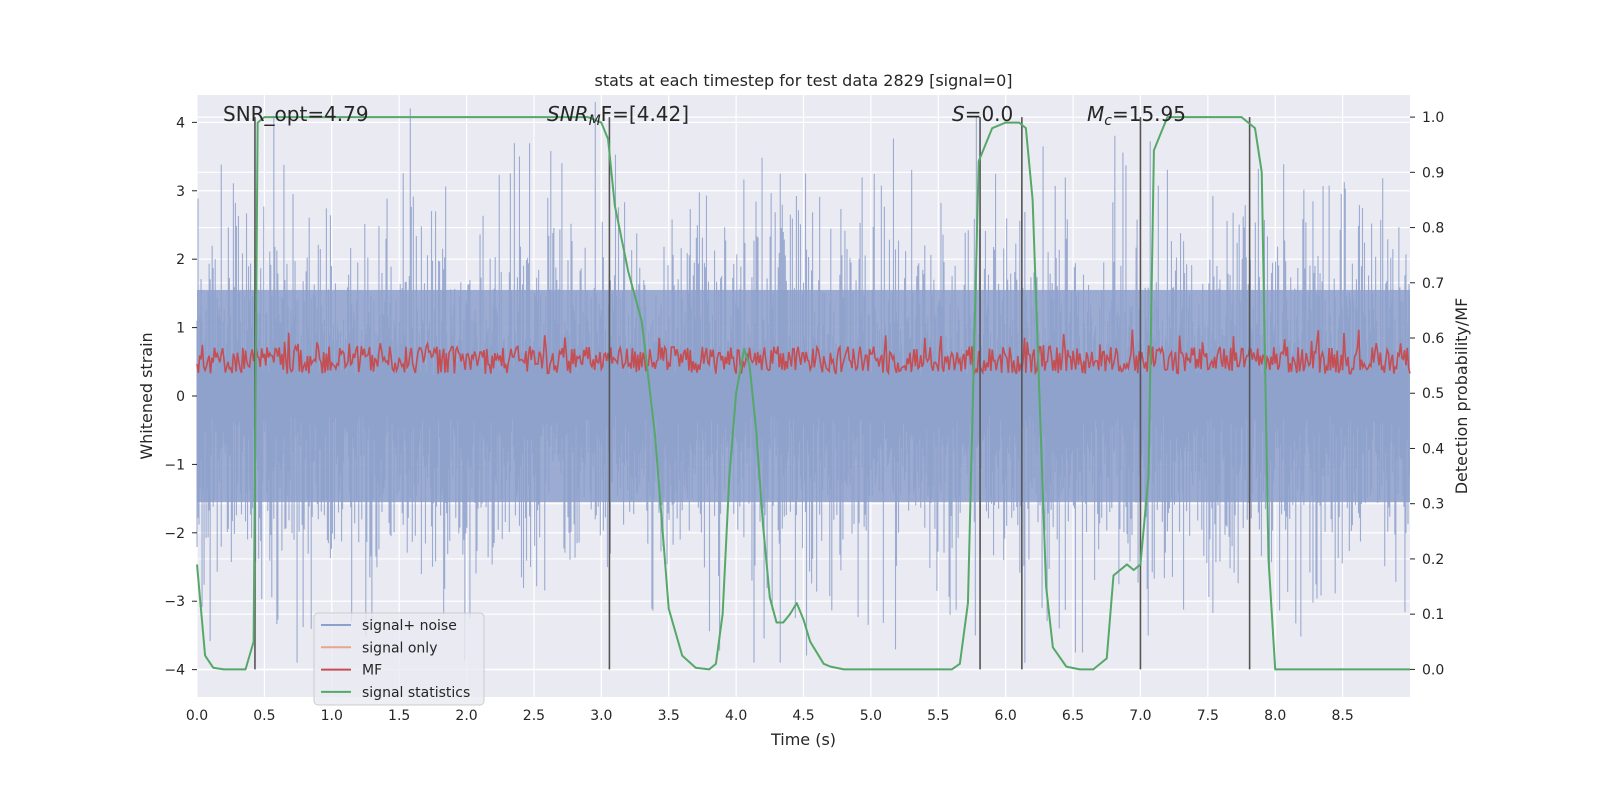 The height and width of the screenshot is (800, 1600). What do you see at coordinates (197, 716) in the screenshot?
I see `x-tick-label: 0.0` at bounding box center [197, 716].